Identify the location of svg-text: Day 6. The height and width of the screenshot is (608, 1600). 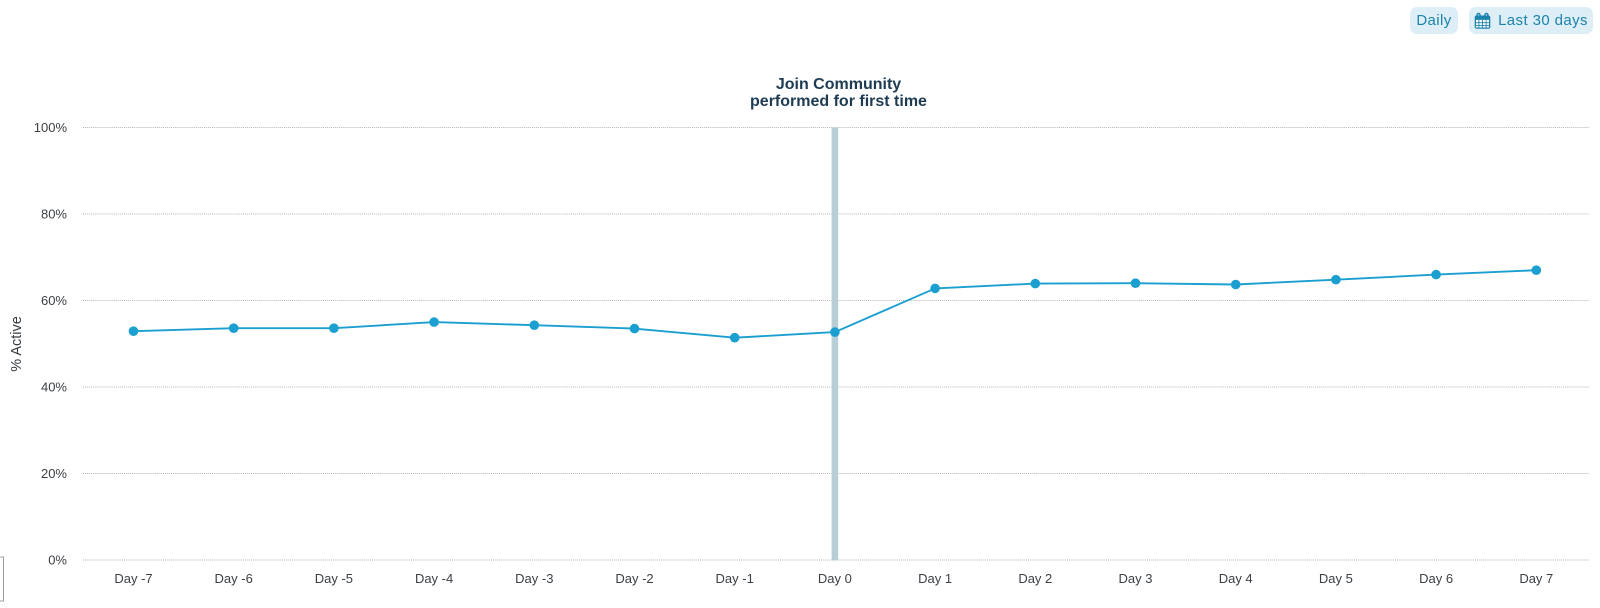
(1436, 578).